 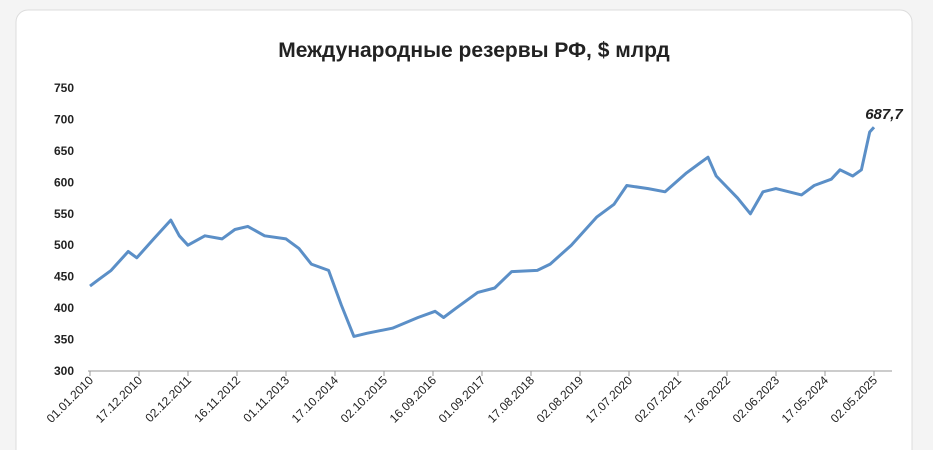 What do you see at coordinates (64, 340) in the screenshot?
I see `y-tick-label: 350` at bounding box center [64, 340].